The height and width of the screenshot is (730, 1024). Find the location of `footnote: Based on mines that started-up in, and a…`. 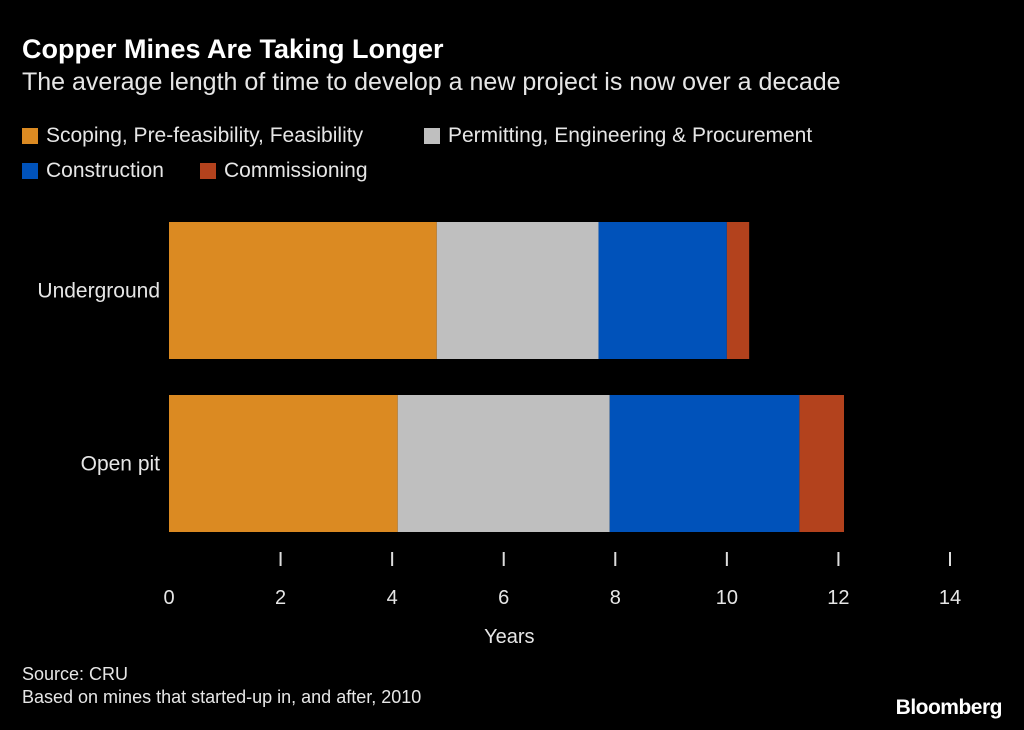

footnote: Based on mines that started-up in, and a… is located at coordinates (222, 697).